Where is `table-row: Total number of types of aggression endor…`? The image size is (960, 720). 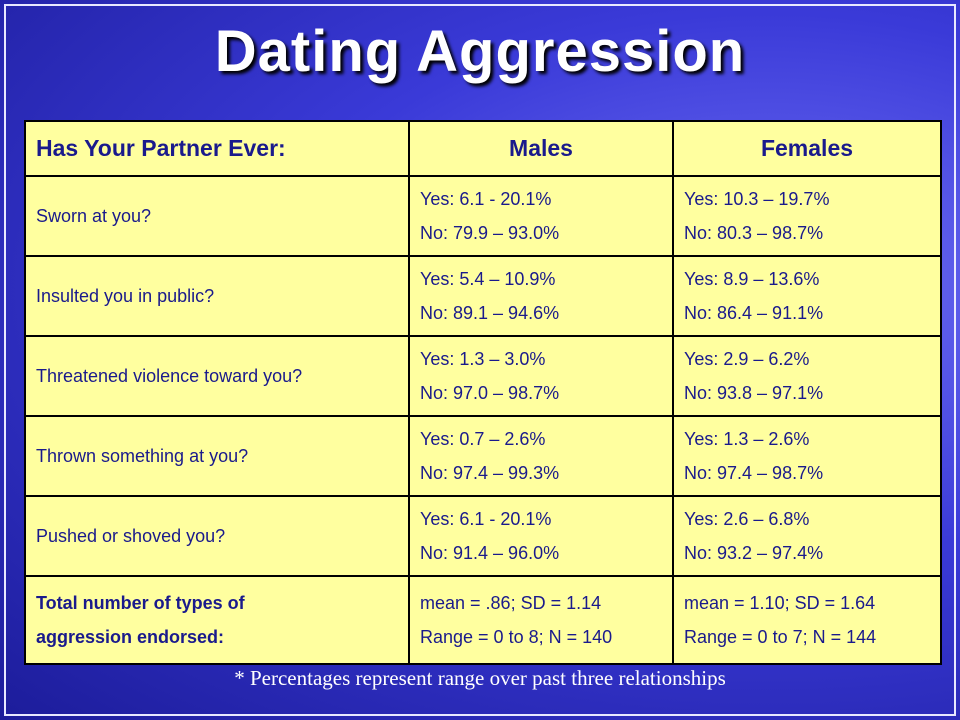
table-row: Total number of types of aggression endor… is located at coordinates (483, 620).